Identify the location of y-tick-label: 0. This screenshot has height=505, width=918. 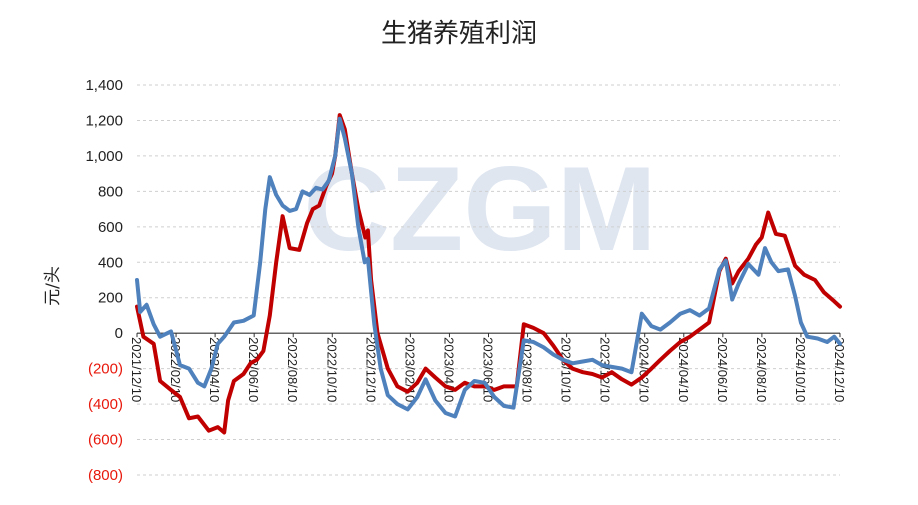
(119, 333).